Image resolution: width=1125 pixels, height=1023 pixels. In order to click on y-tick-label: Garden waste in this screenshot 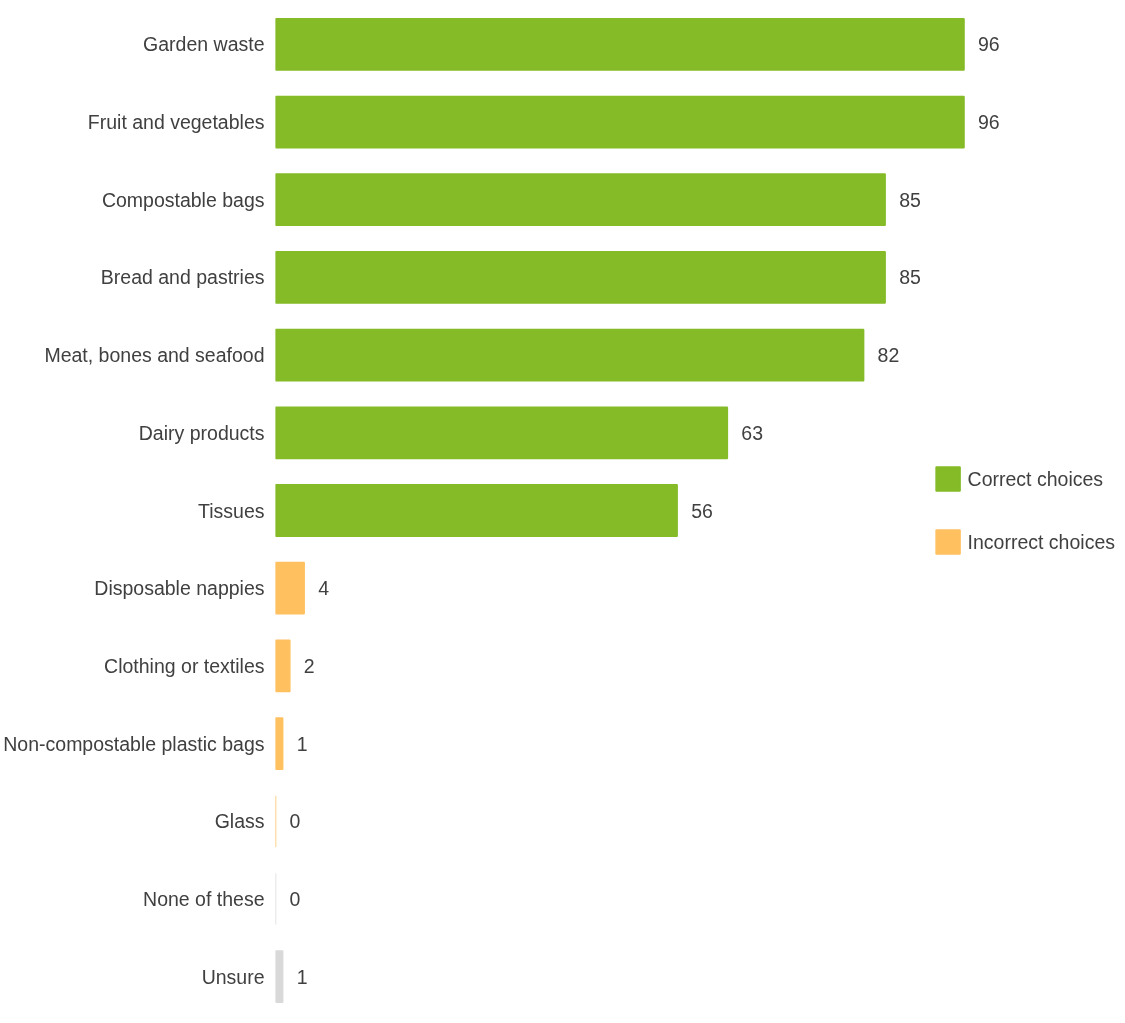, I will do `click(204, 44)`.